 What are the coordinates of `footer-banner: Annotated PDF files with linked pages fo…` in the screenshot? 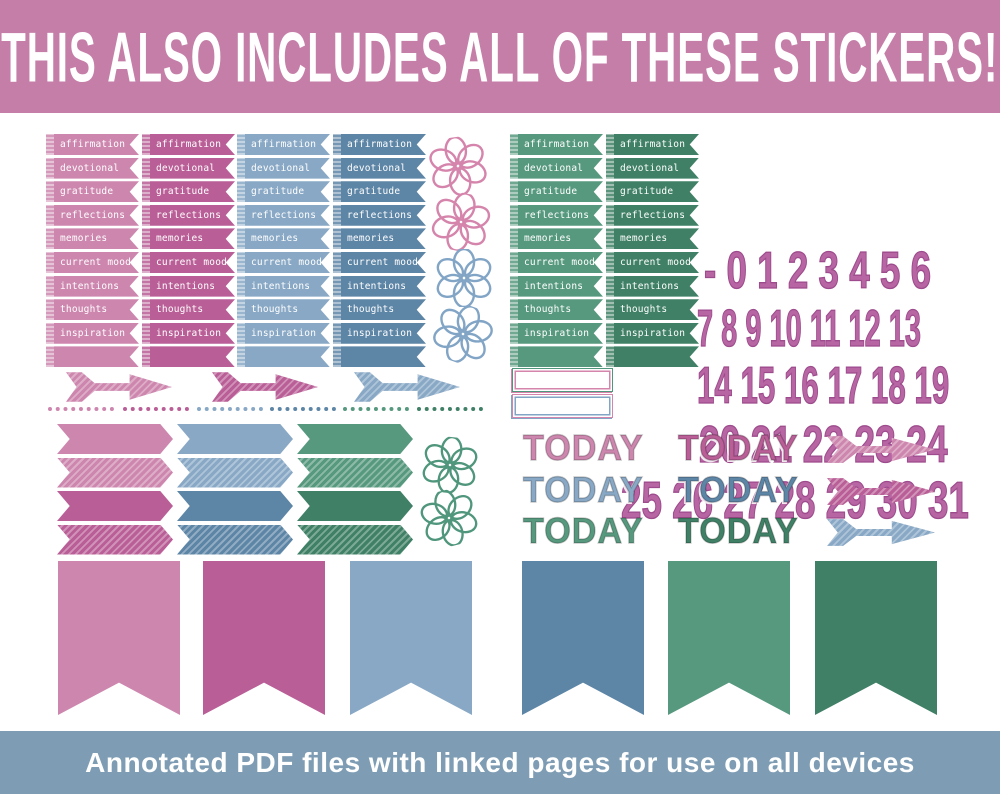 It's located at (500, 762).